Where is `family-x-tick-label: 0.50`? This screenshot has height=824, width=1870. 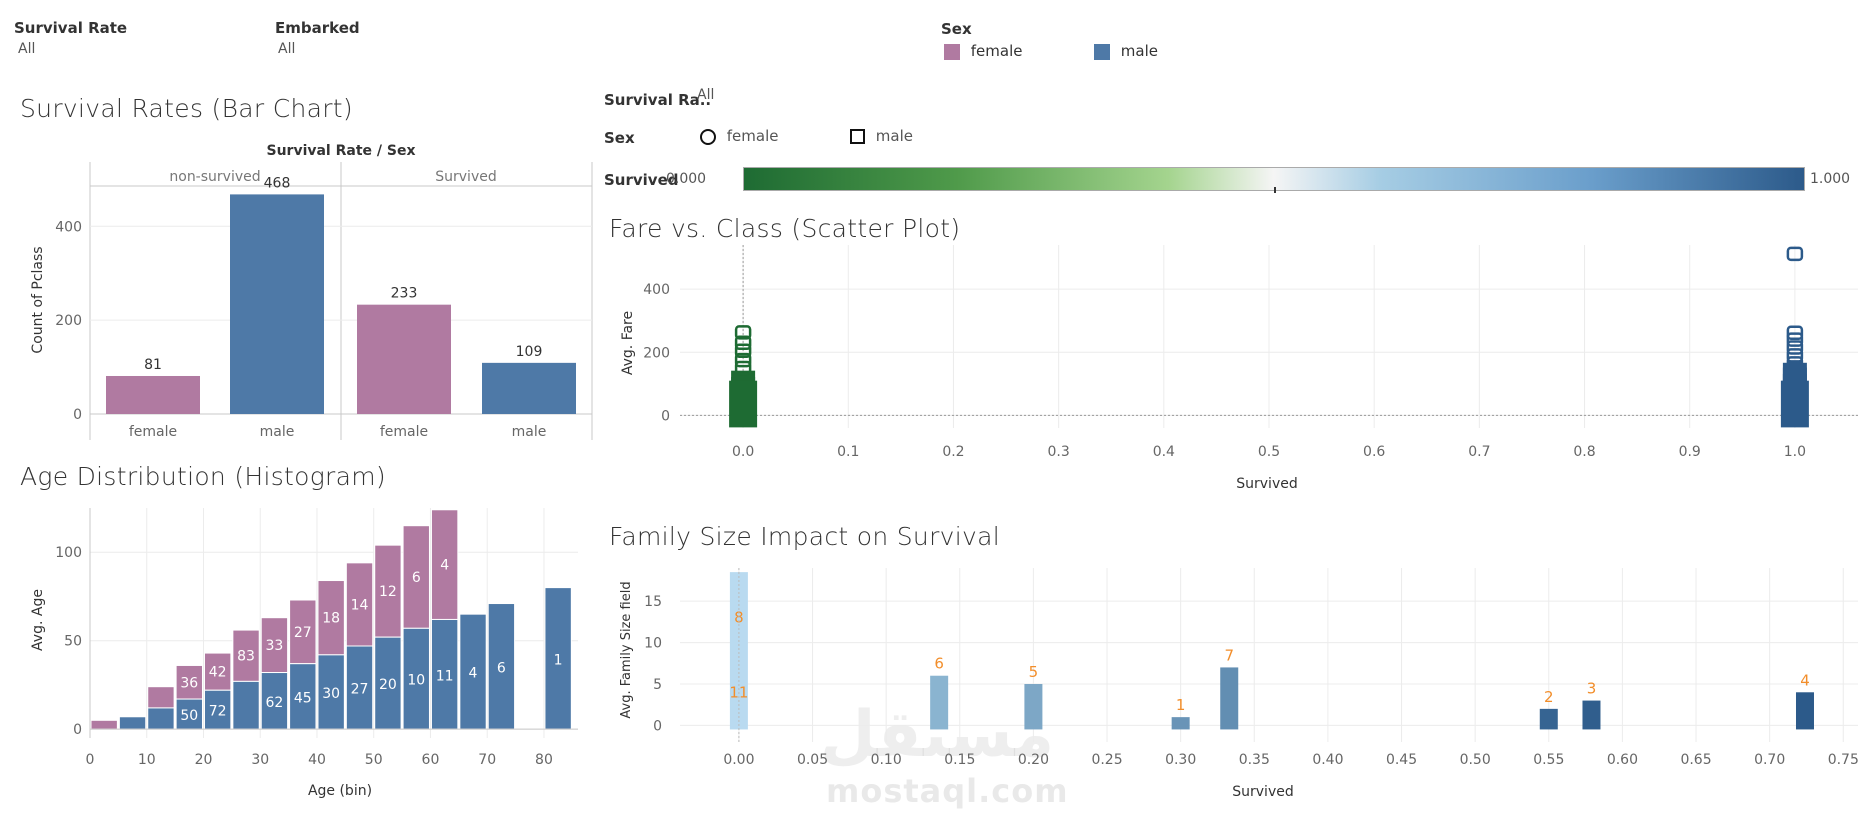
family-x-tick-label: 0.50 is located at coordinates (1475, 760).